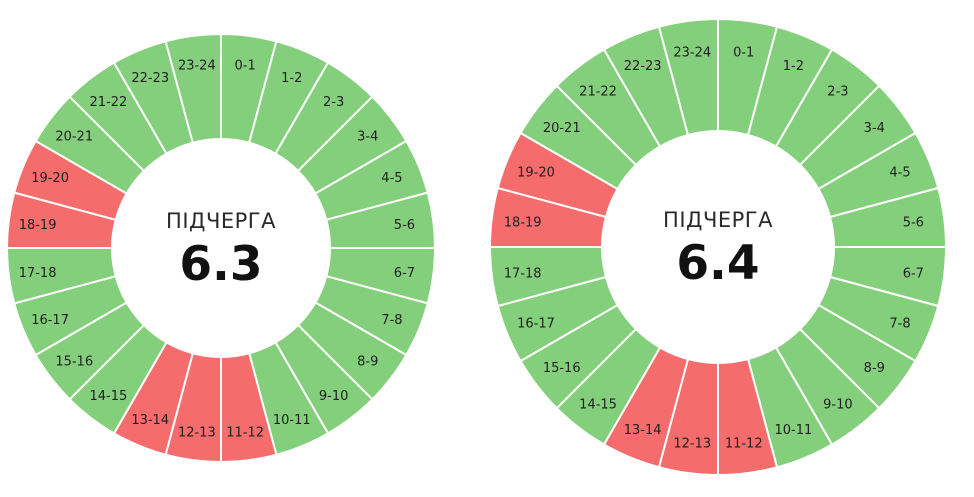 The image size is (974, 497). What do you see at coordinates (717, 263) in the screenshot?
I see `queue-number: 6.4` at bounding box center [717, 263].